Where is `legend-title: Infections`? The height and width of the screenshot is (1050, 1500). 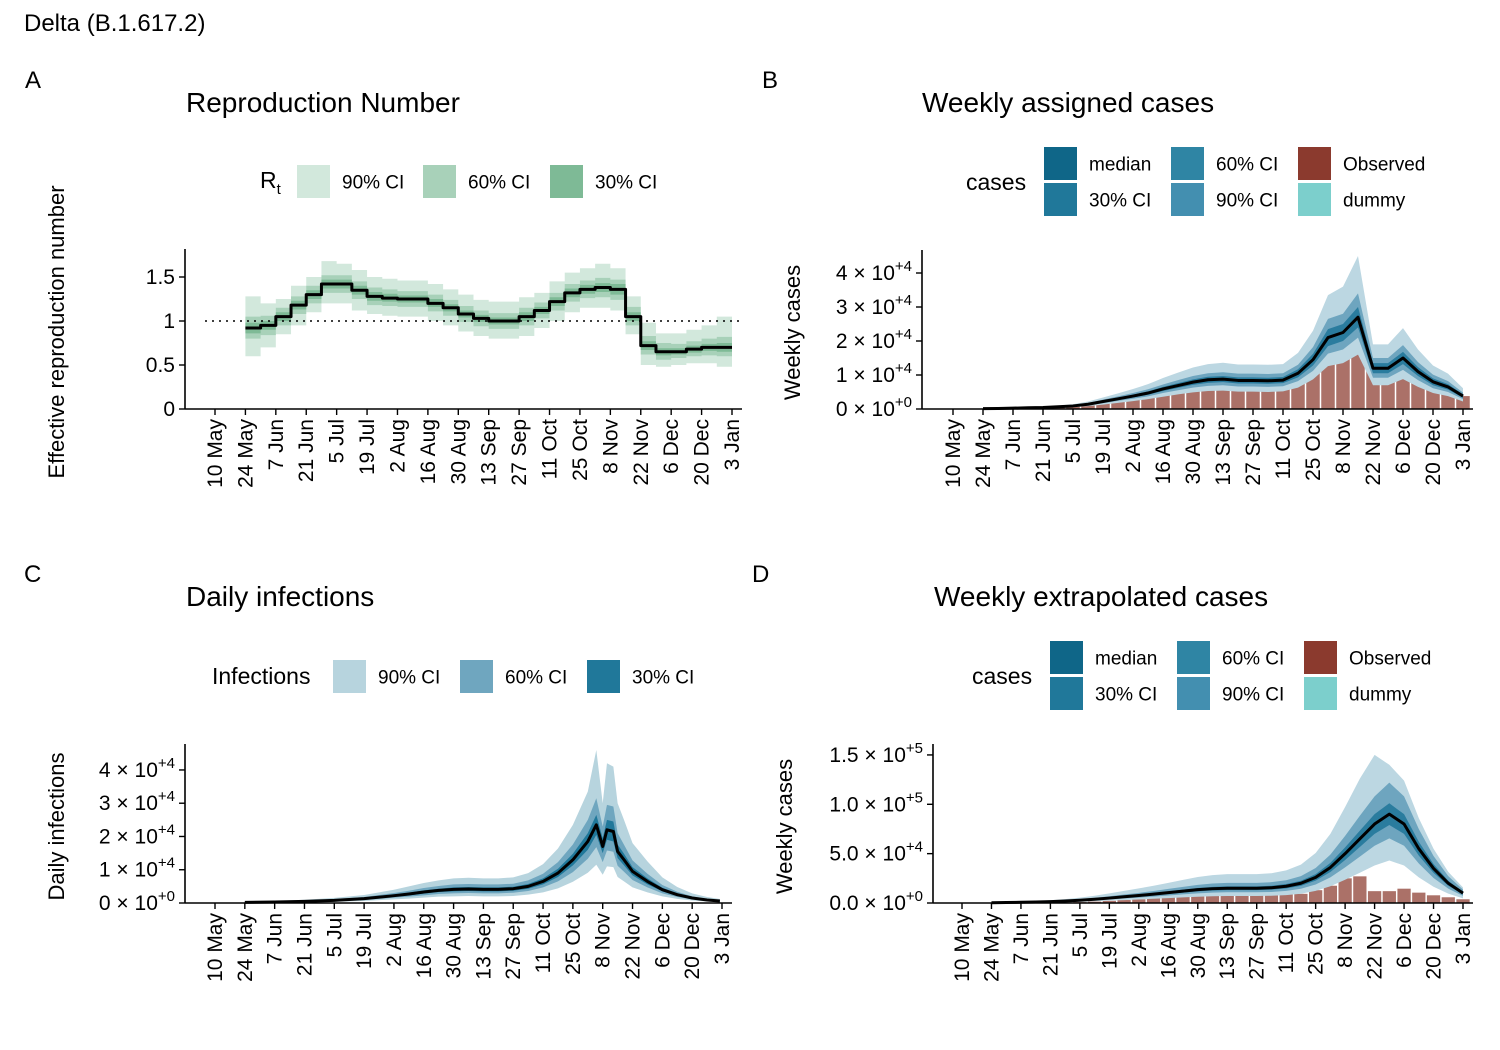 legend-title: Infections is located at coordinates (261, 676).